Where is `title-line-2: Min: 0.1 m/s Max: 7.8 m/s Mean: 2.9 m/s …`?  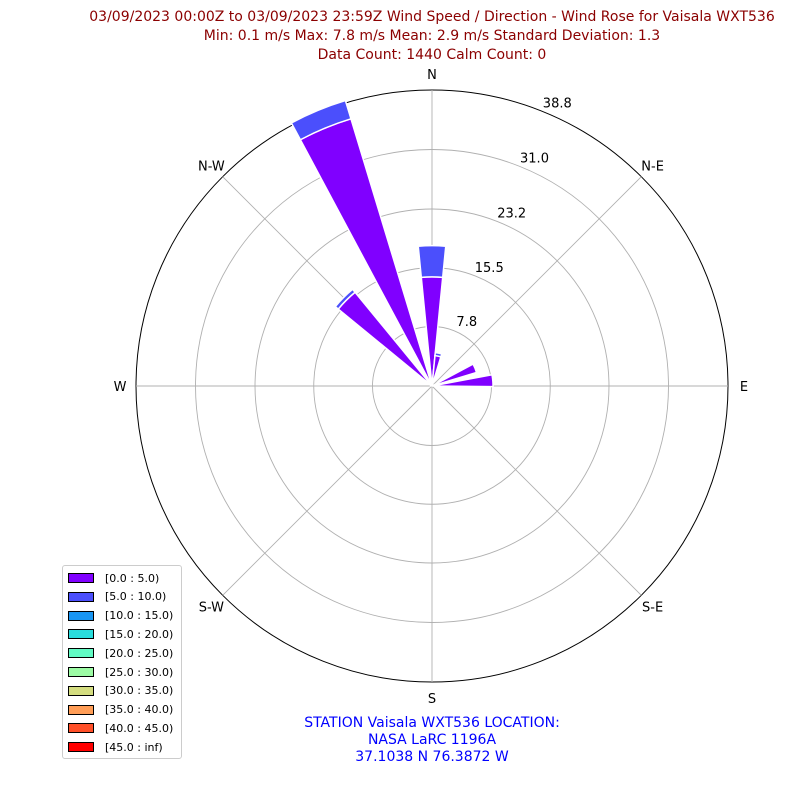
title-line-2: Min: 0.1 m/s Max: 7.8 m/s Mean: 2.9 m/s … is located at coordinates (432, 36).